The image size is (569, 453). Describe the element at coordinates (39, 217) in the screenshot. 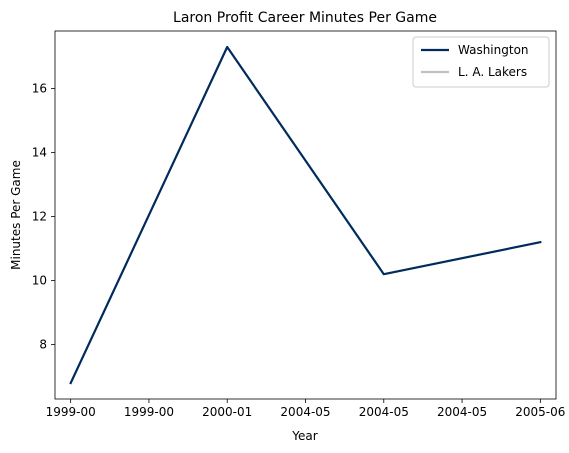

I see `y-tick-label: 12` at that location.